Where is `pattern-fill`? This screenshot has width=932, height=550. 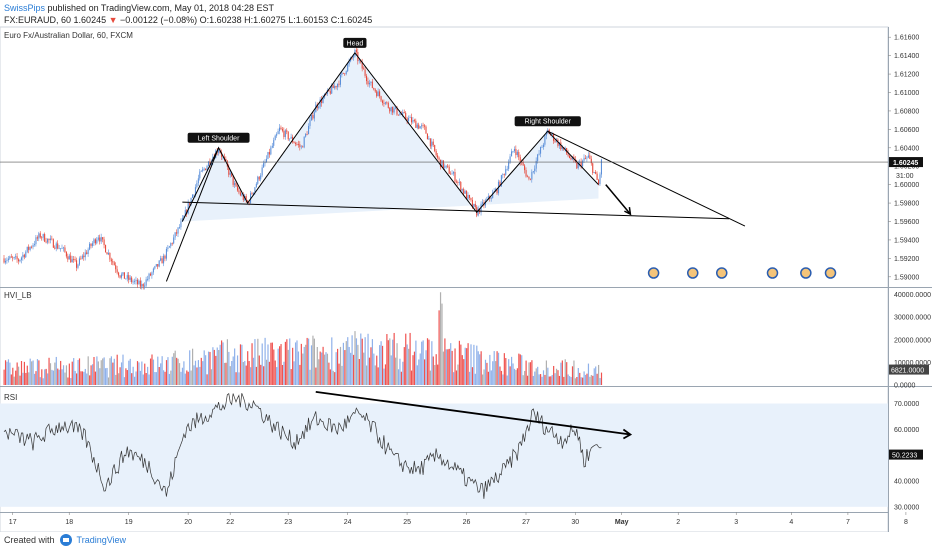
pattern-fill is located at coordinates (390, 137).